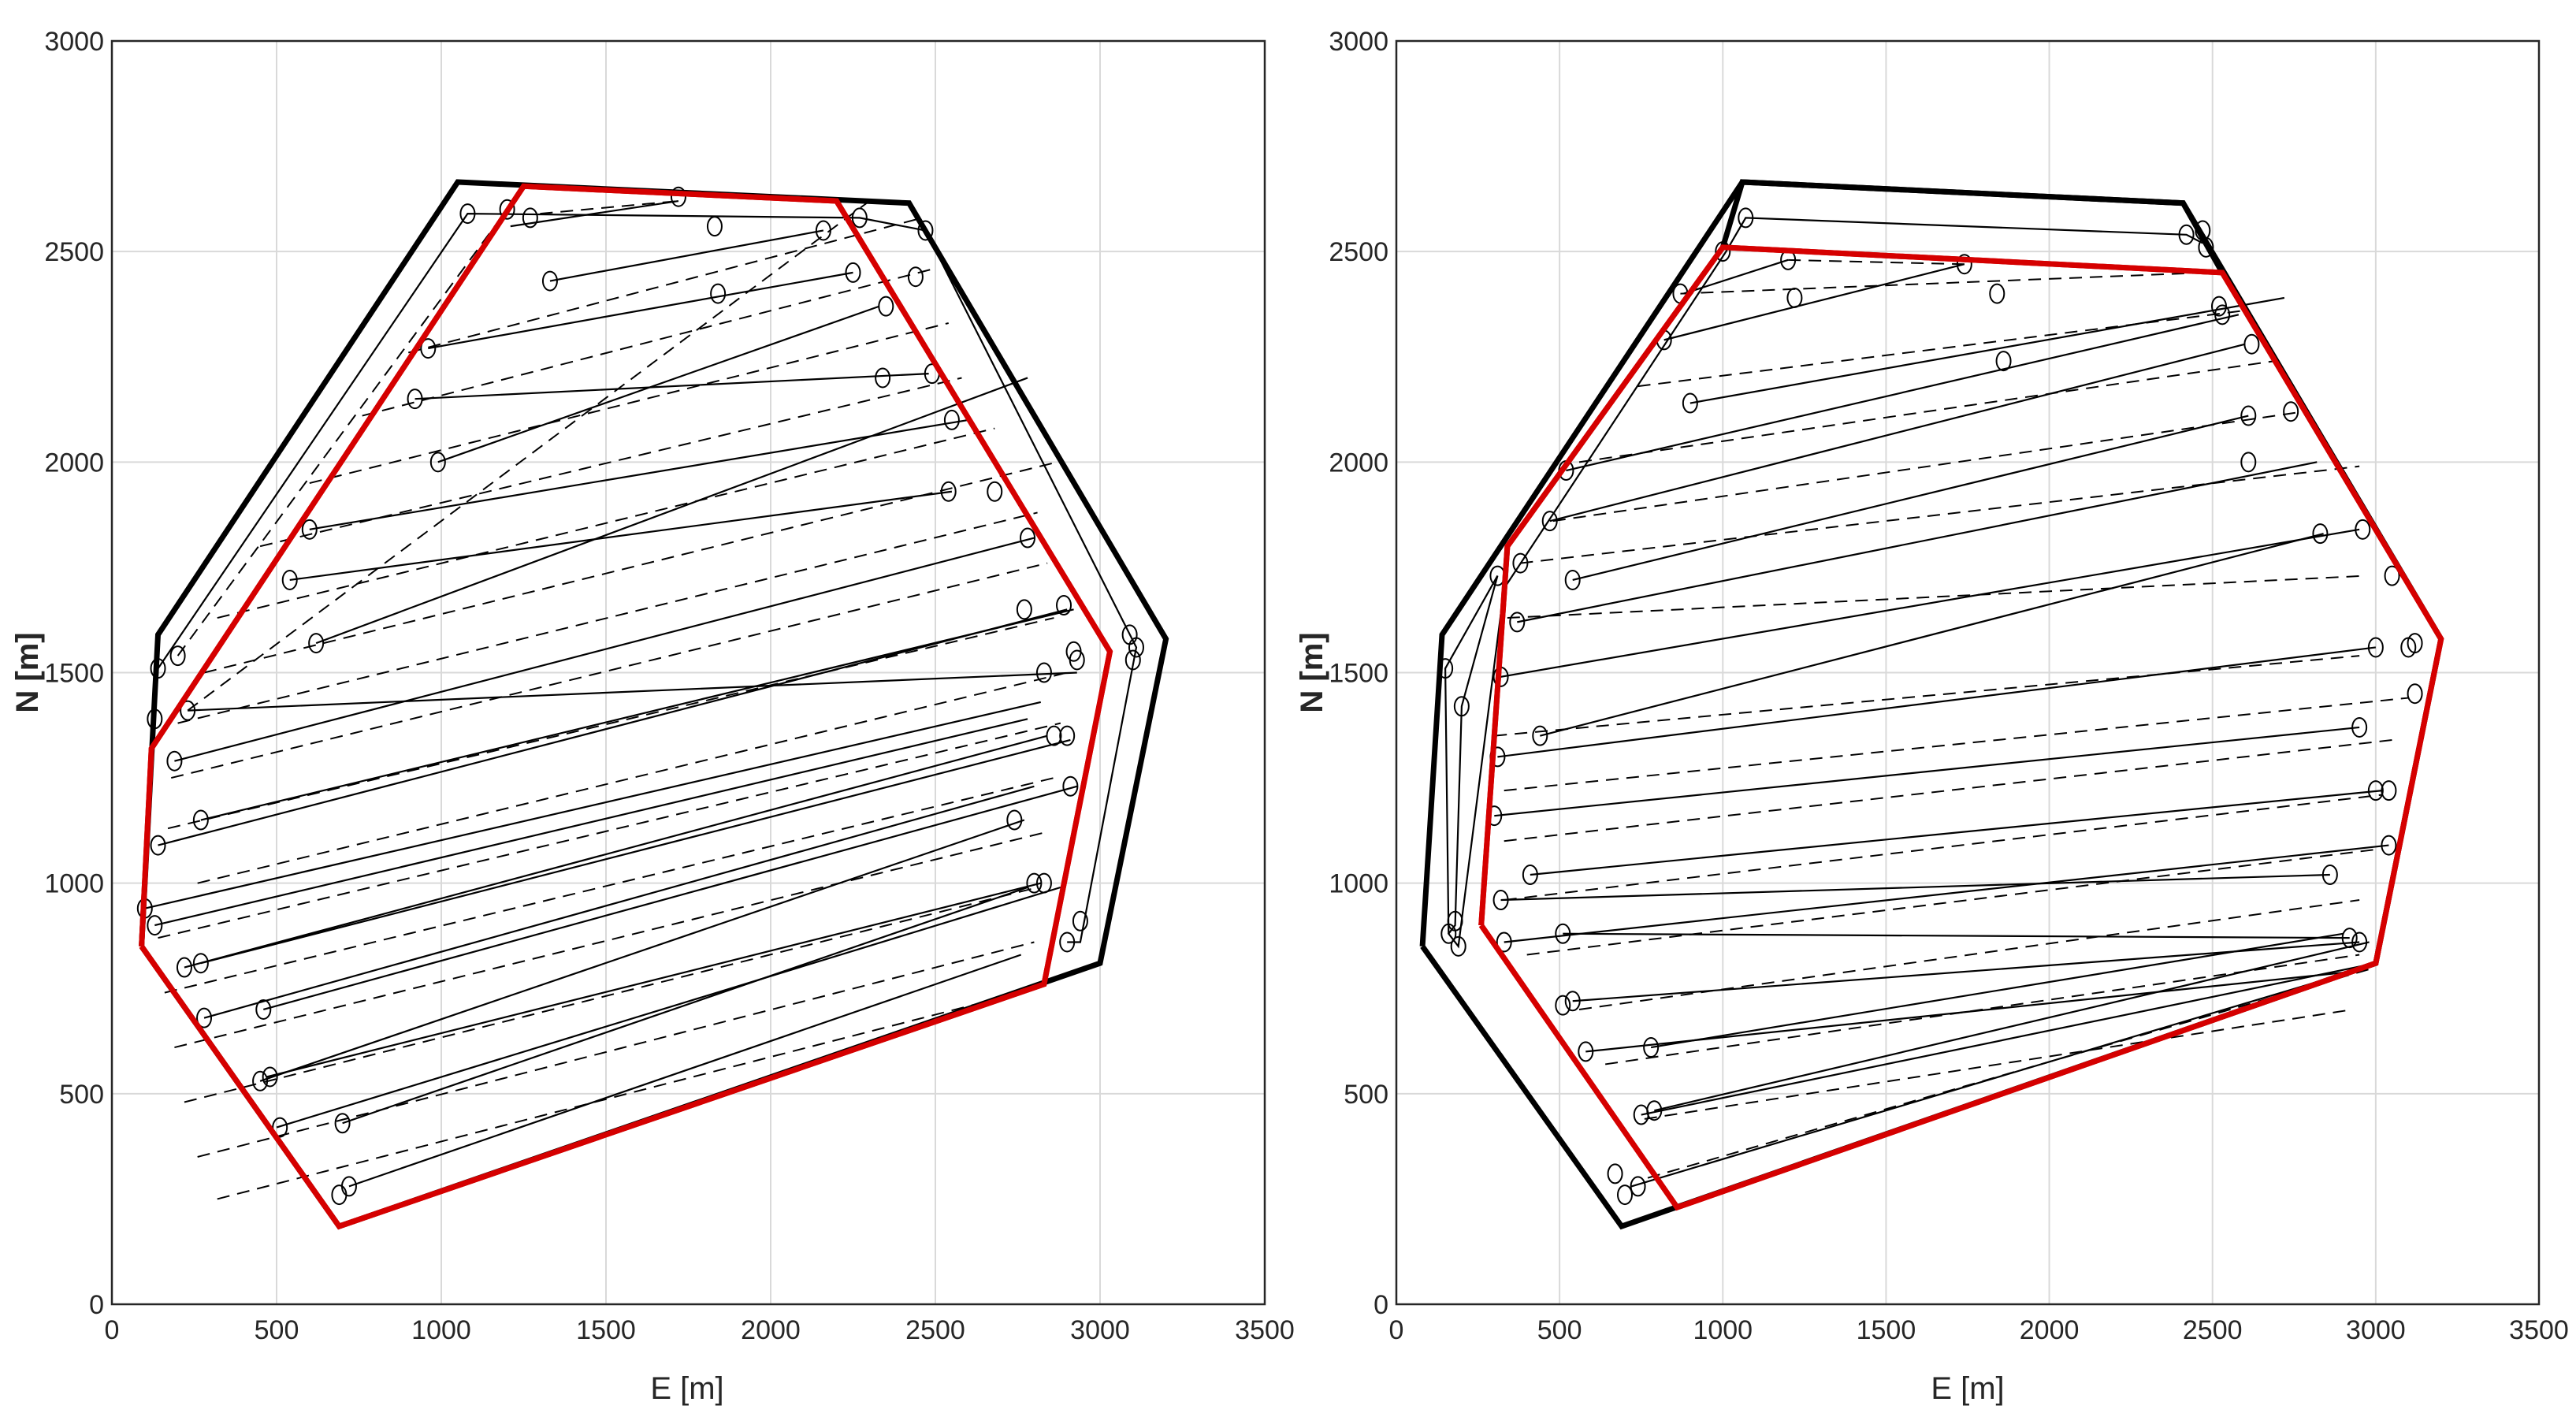  I want to click on x-tick-label: 3500, so click(2539, 1330).